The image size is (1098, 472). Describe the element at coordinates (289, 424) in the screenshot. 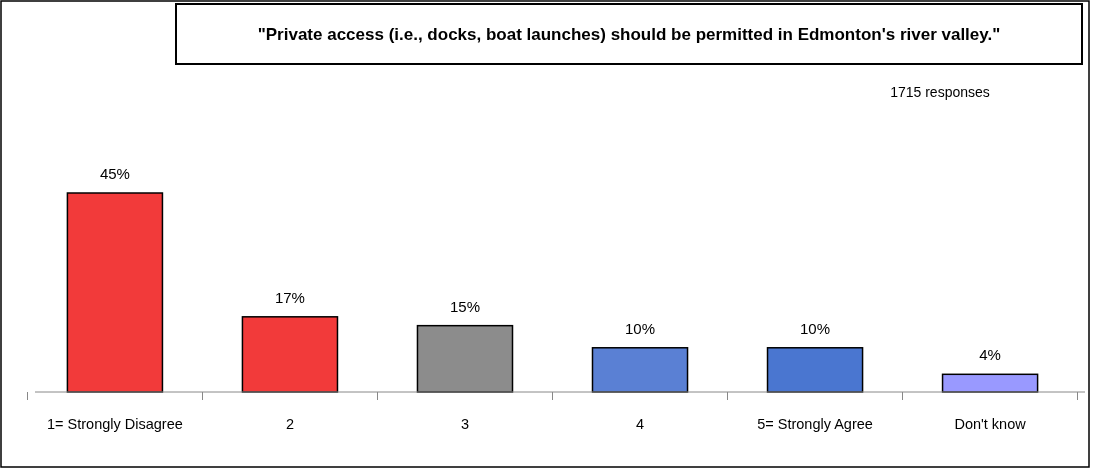

I see `x-tick-label: 2` at that location.